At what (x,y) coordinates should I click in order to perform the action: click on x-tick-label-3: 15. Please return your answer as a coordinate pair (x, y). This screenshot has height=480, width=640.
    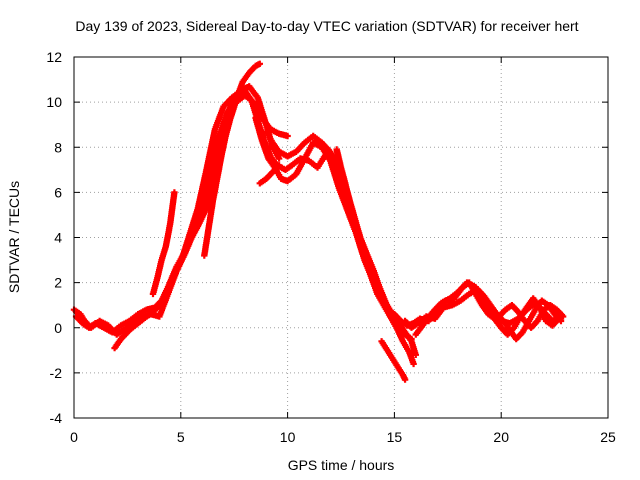
    Looking at the image, I should click on (395, 437).